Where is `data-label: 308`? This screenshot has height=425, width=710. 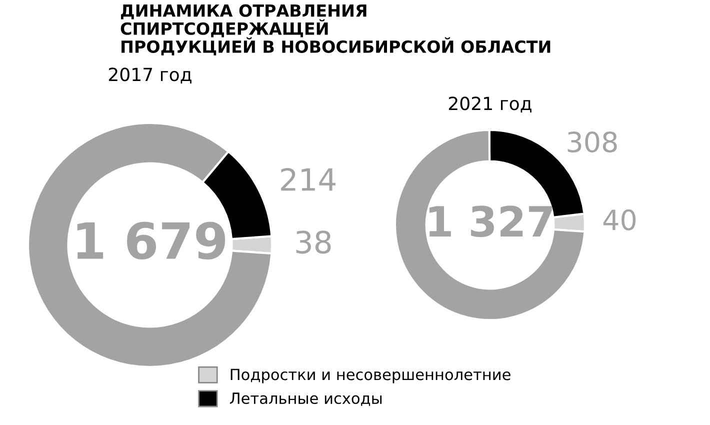
data-label: 308 is located at coordinates (592, 141).